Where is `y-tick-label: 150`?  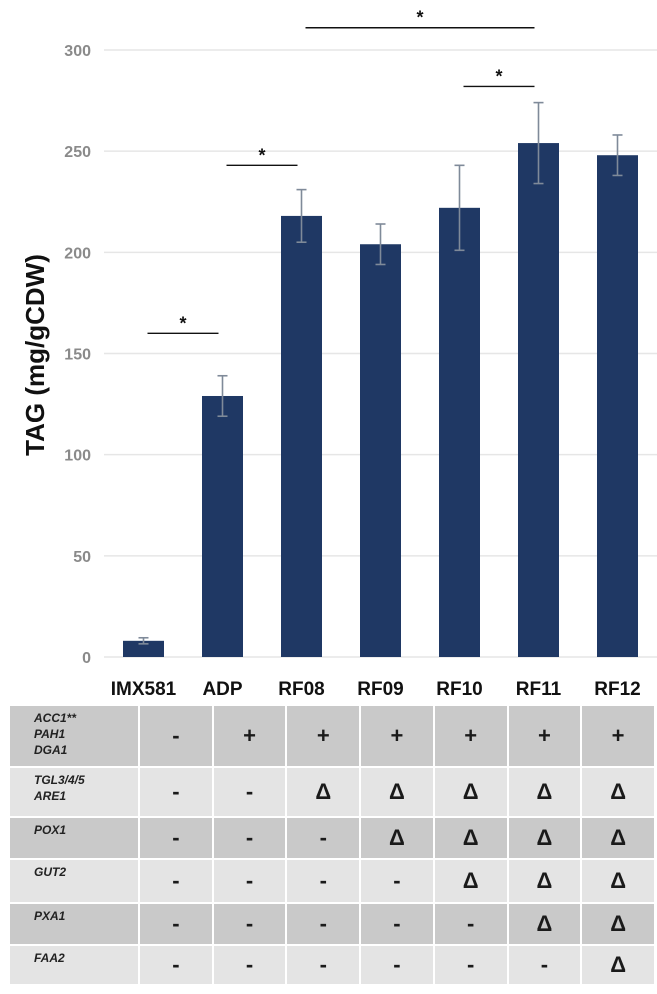 y-tick-label: 150 is located at coordinates (77, 355).